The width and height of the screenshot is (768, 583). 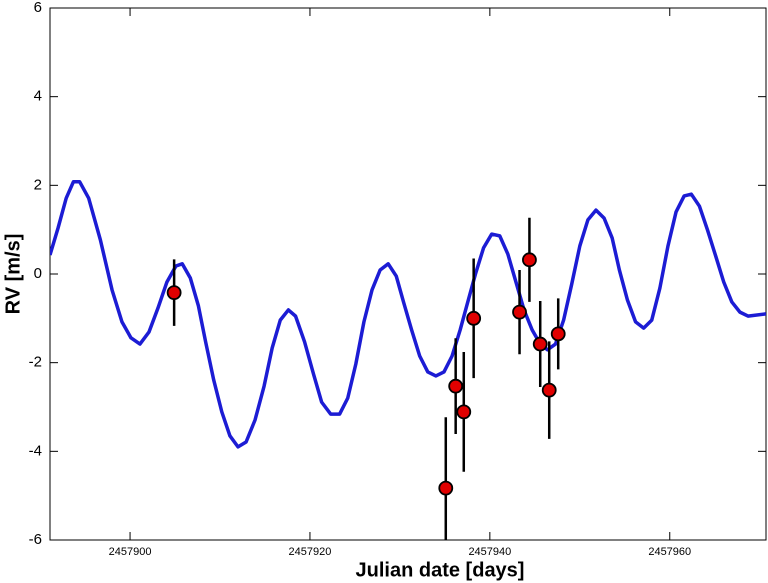 What do you see at coordinates (310, 552) in the screenshot?
I see `x-tick-label: 2457920` at bounding box center [310, 552].